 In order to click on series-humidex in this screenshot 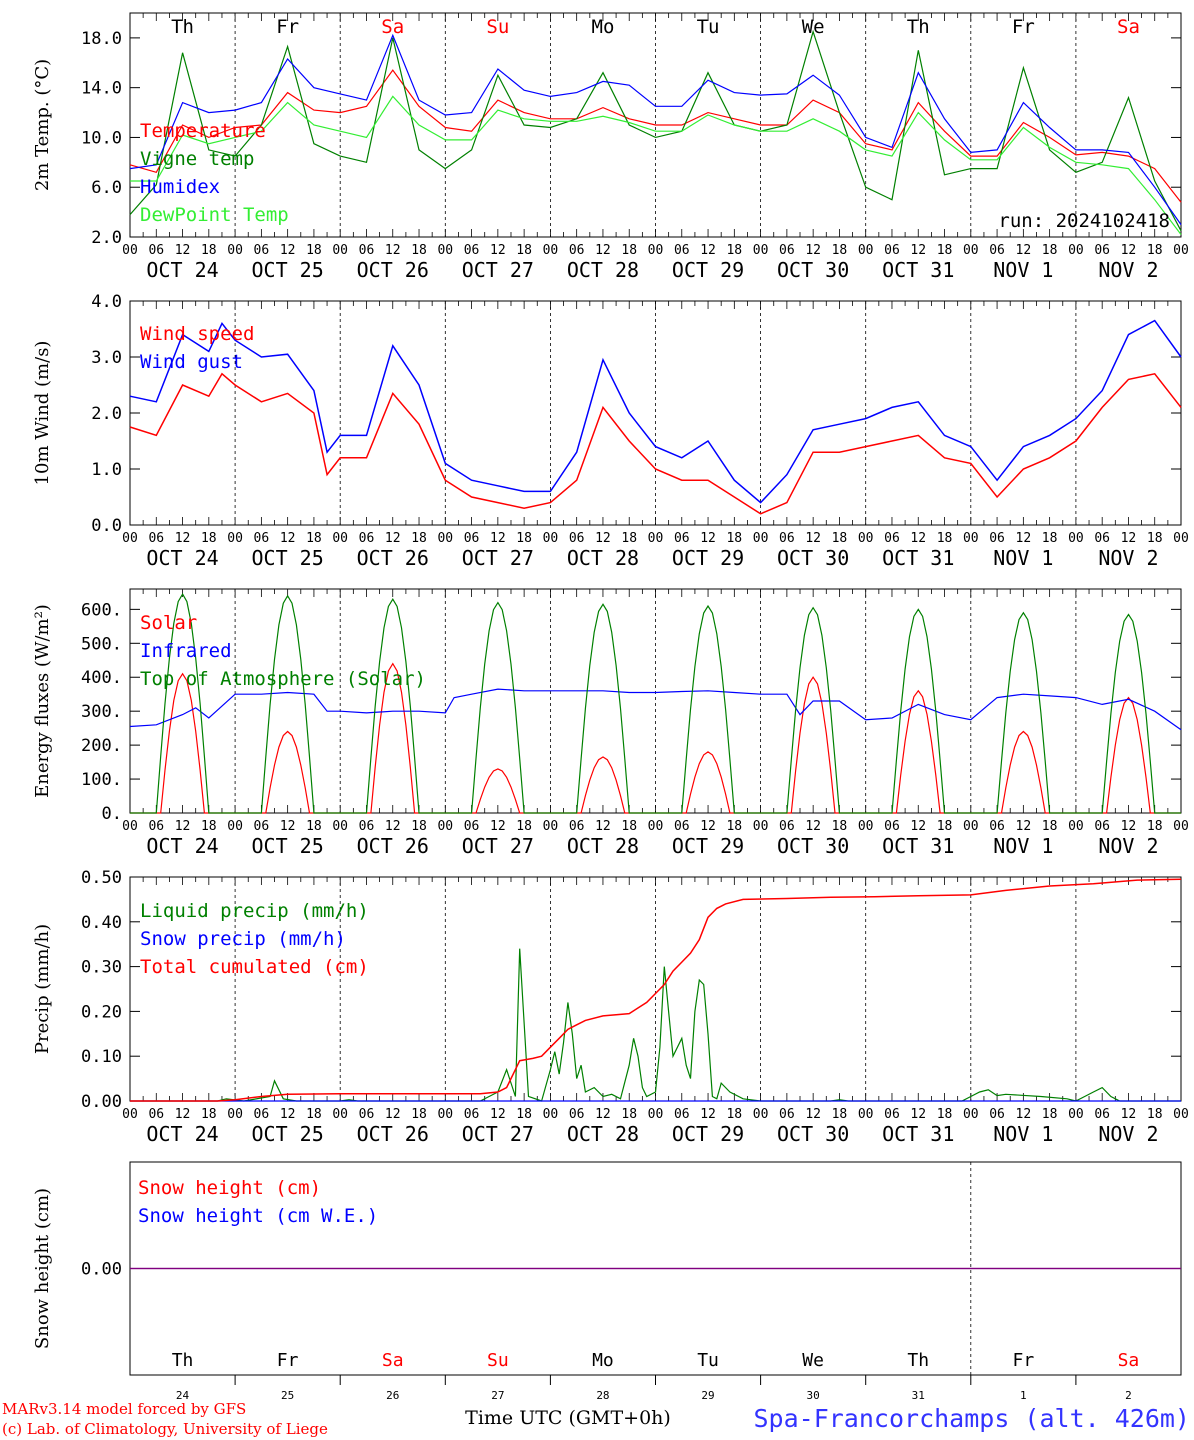, I will do `click(655, 129)`.